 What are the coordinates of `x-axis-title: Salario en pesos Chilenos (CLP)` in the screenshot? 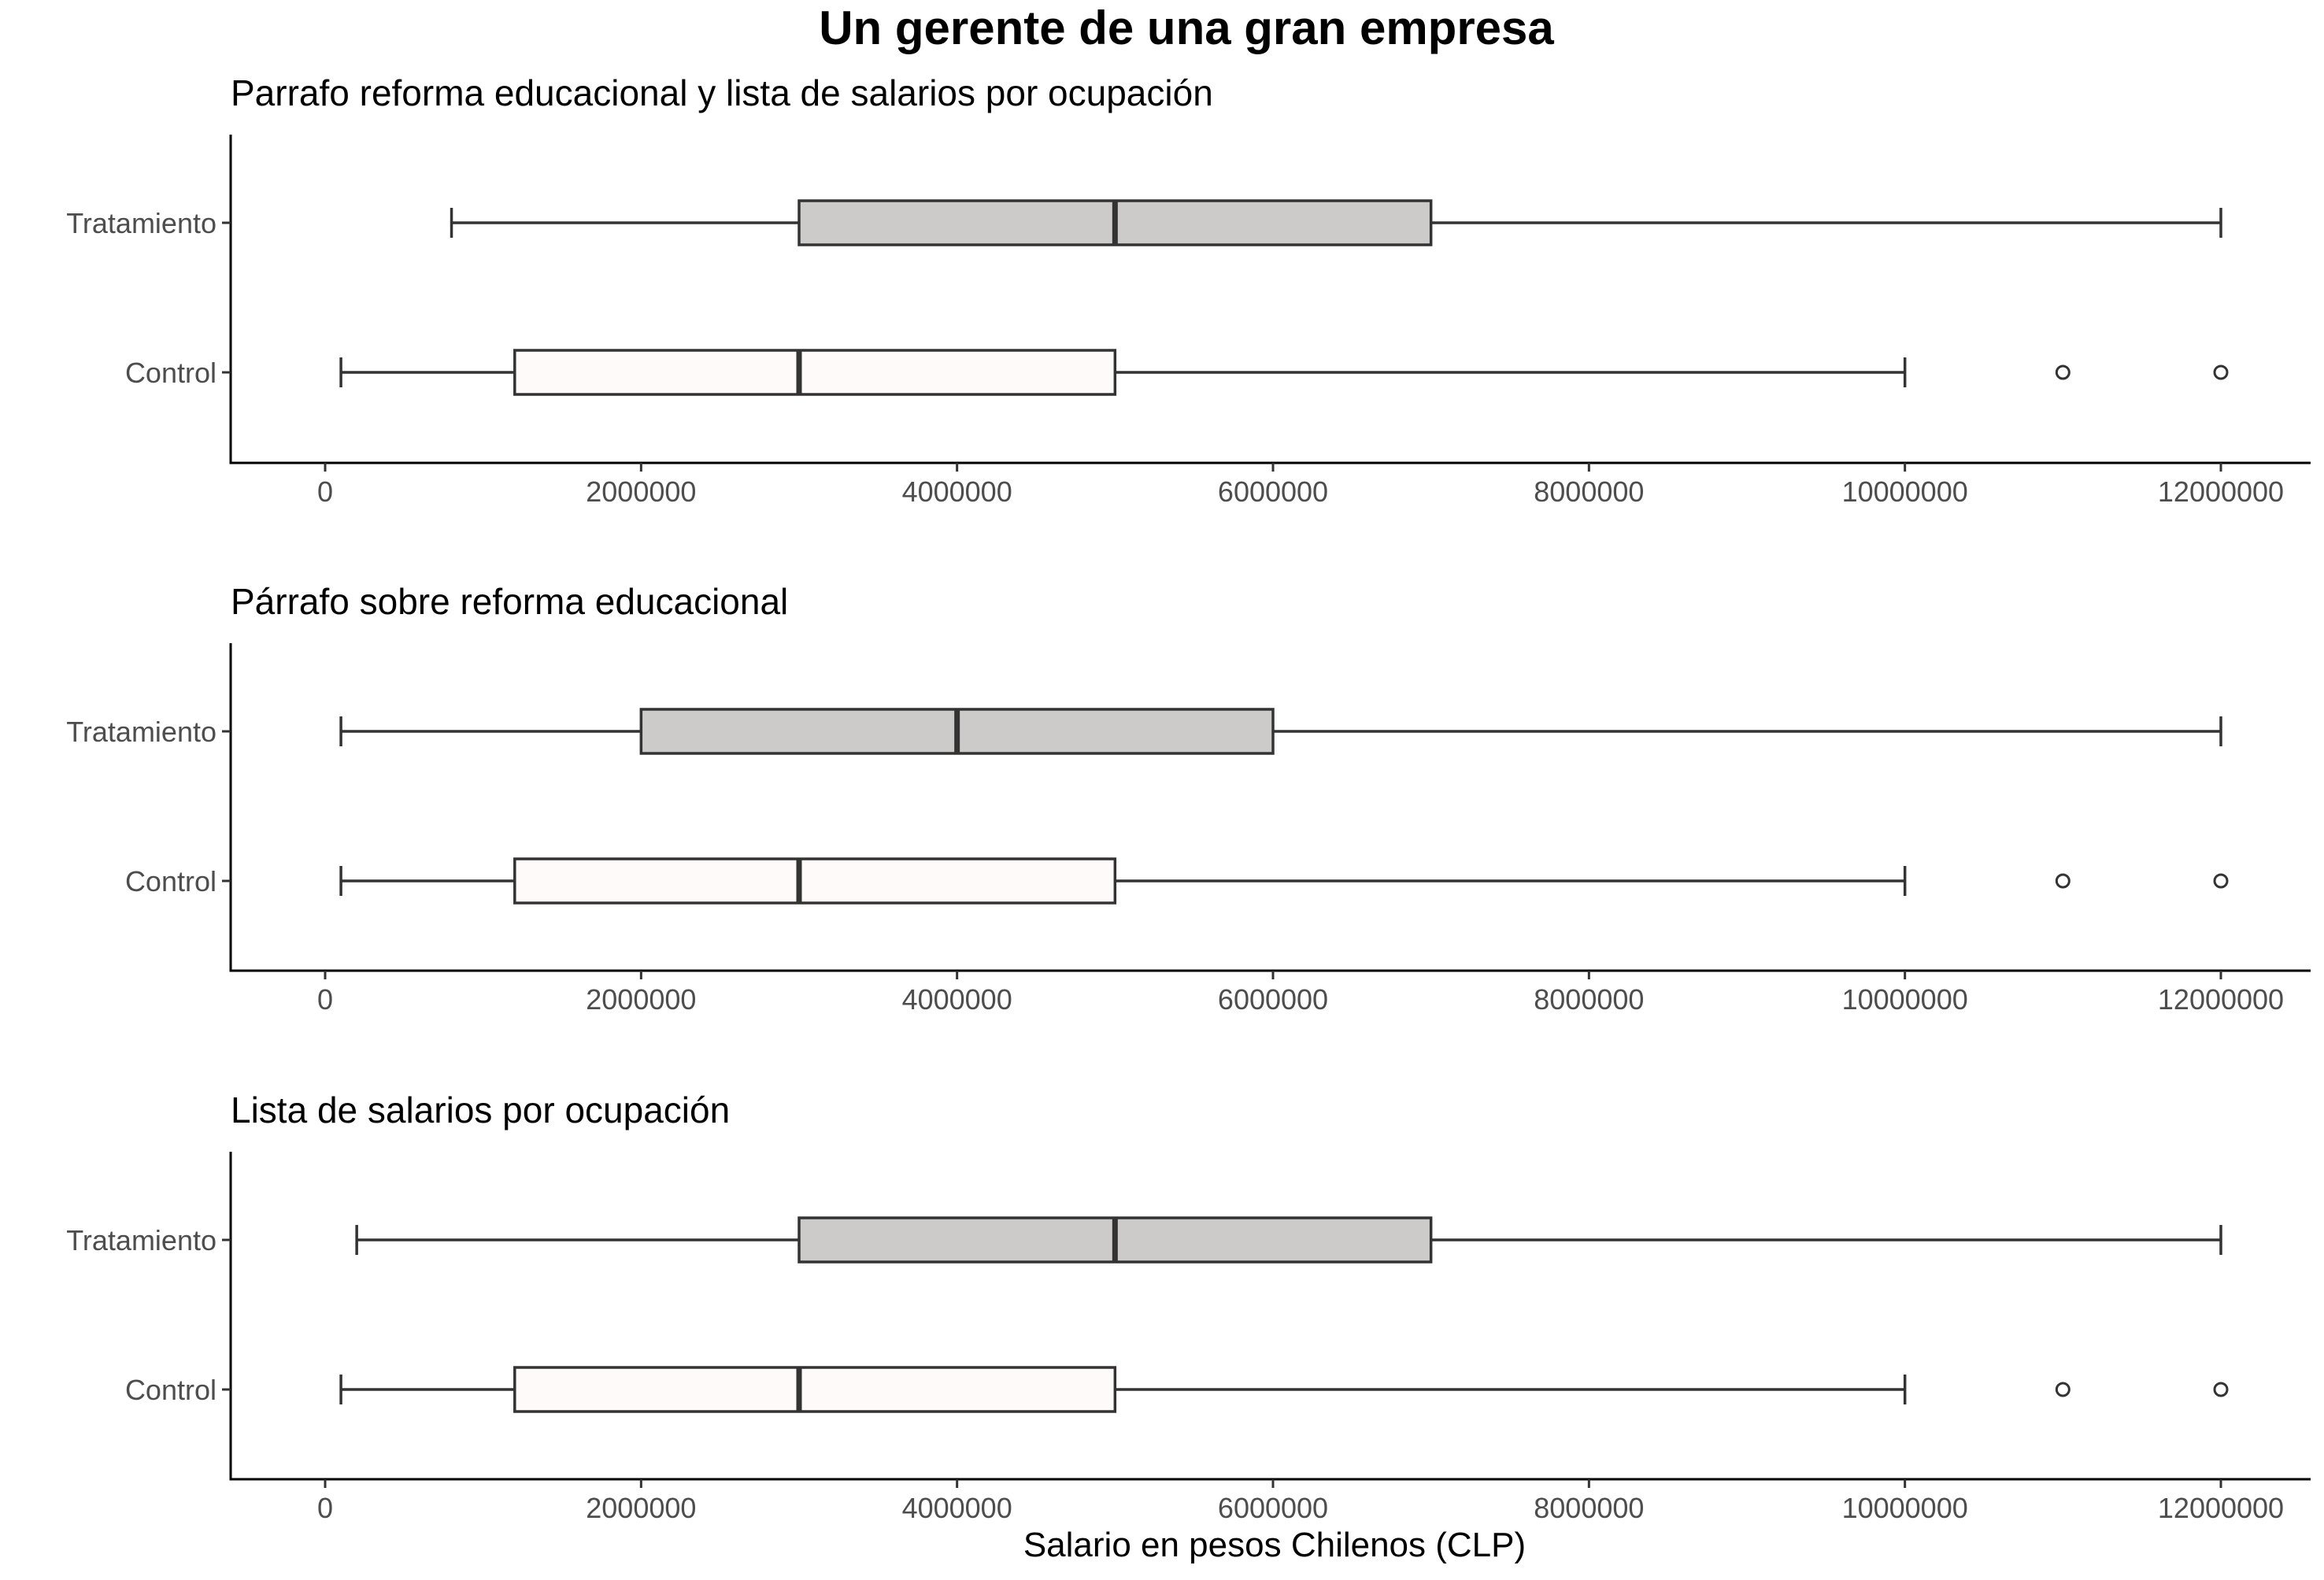 It's located at (1274, 1545).